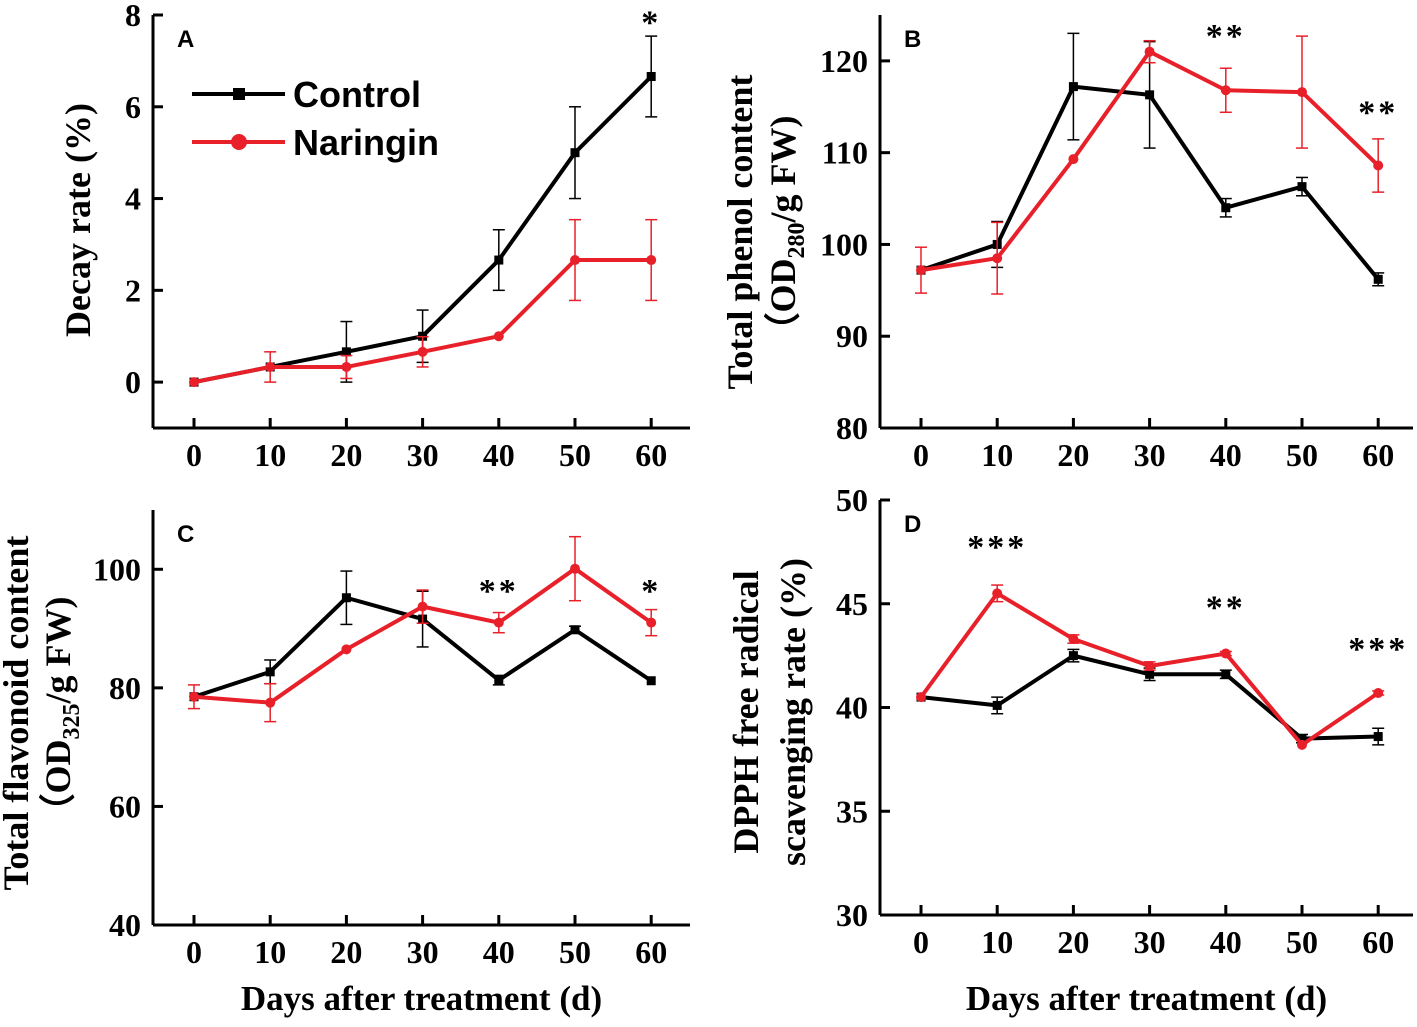  What do you see at coordinates (315, 118) in the screenshot?
I see `legend: Control Naringin` at bounding box center [315, 118].